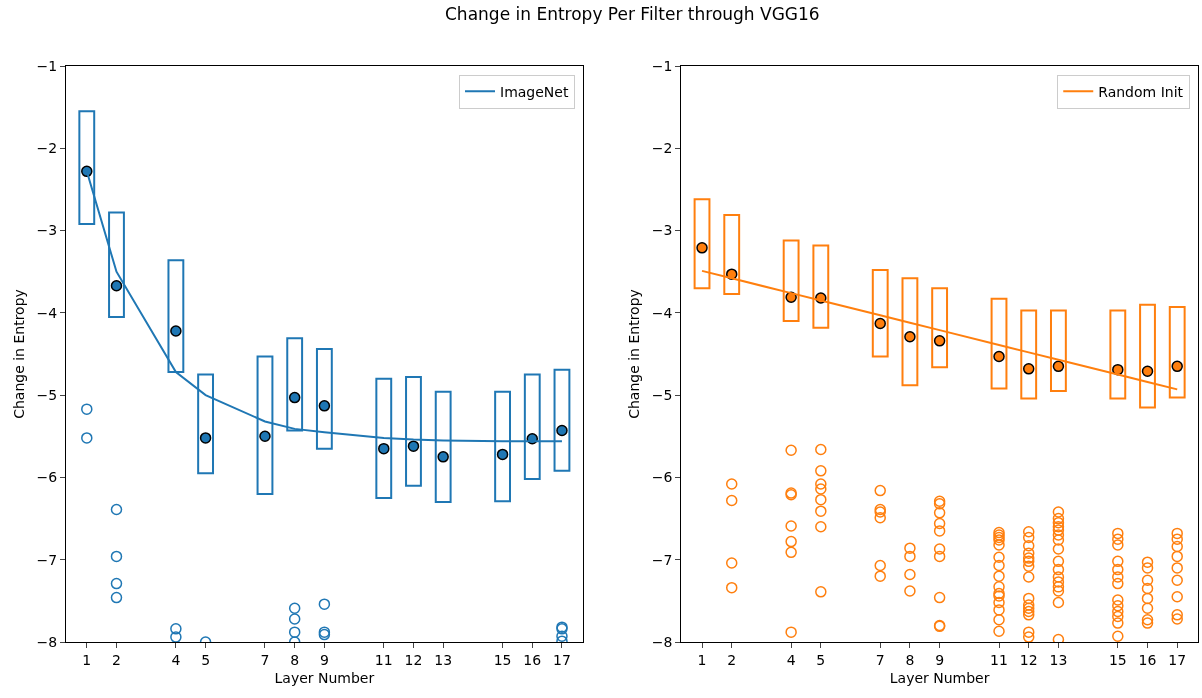 This screenshot has height=698, width=1202. Describe the element at coordinates (534, 91) in the screenshot. I see `legend-label: ImageNet` at that location.